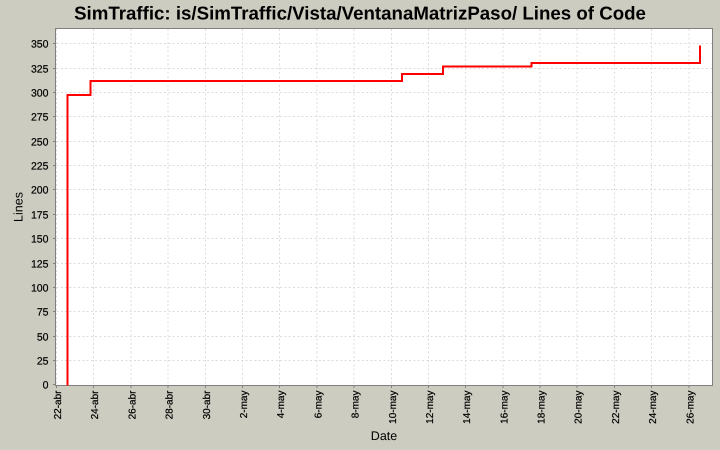 The height and width of the screenshot is (450, 720). Describe the element at coordinates (616, 407) in the screenshot. I see `svg-text: 22-may` at that location.